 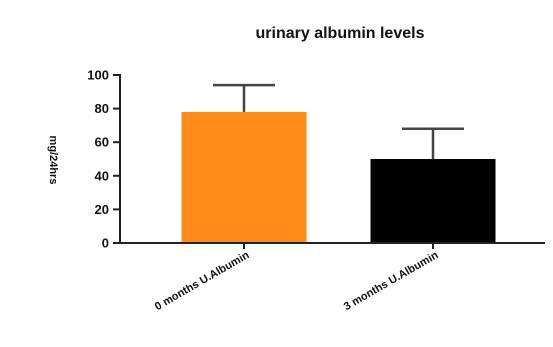 What do you see at coordinates (102, 209) in the screenshot?
I see `y-tick-label: 20` at bounding box center [102, 209].